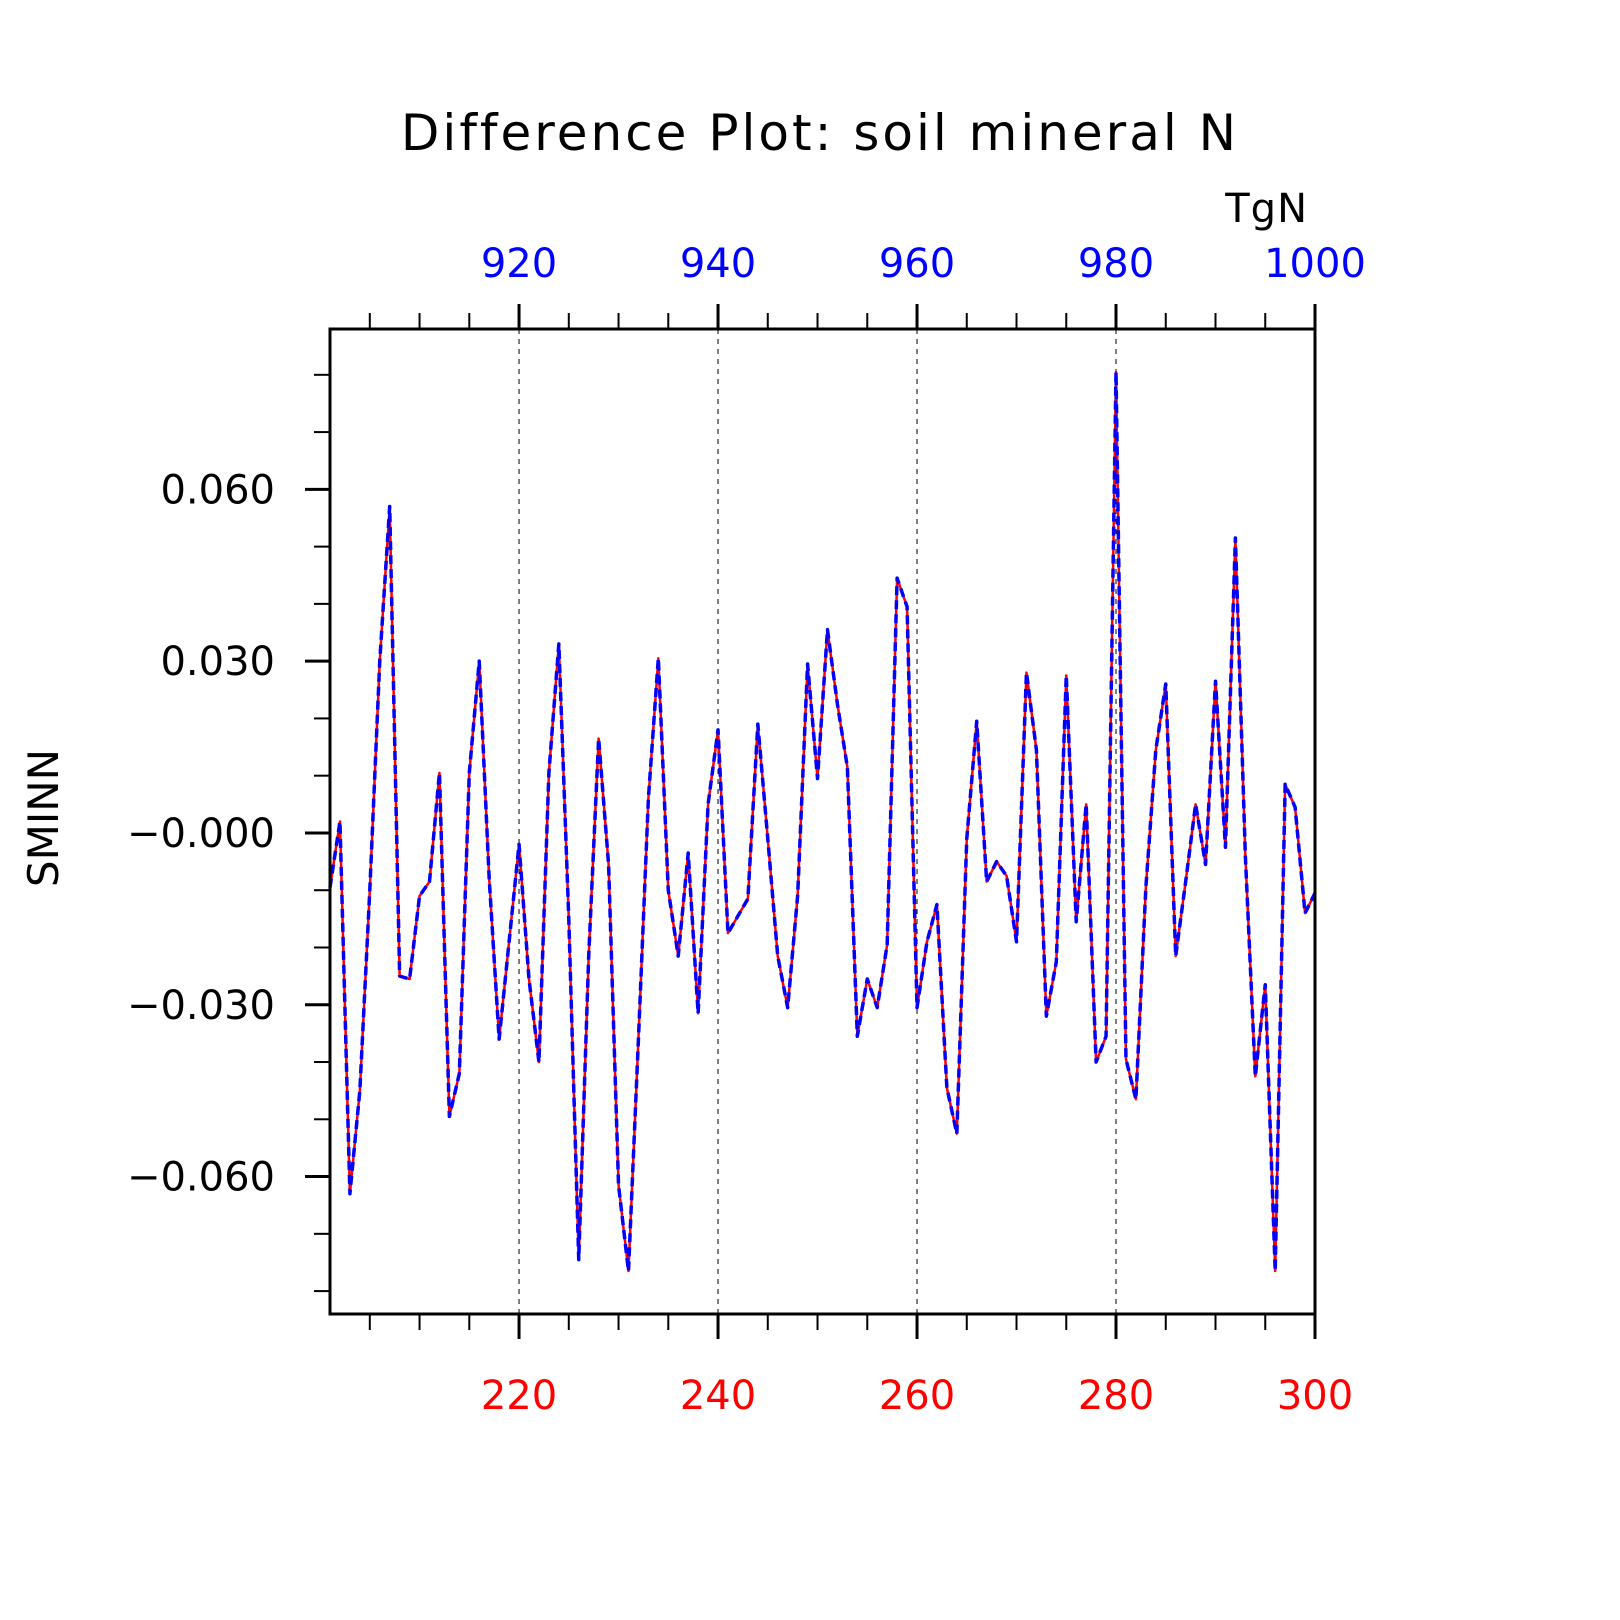 This screenshot has height=1620, width=1620. Describe the element at coordinates (1315, 264) in the screenshot. I see `x2-tick-label: 1000` at that location.